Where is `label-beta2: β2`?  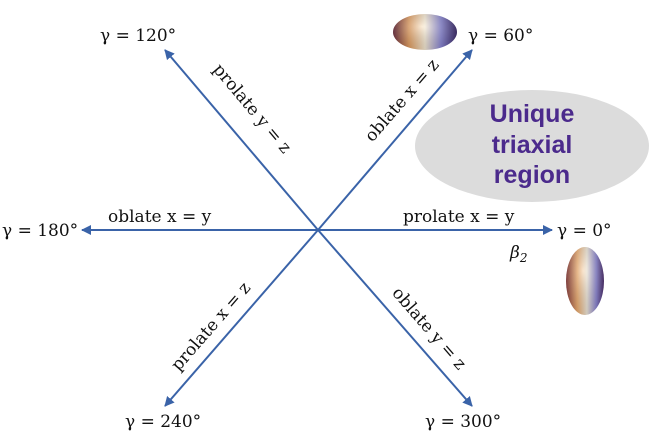
label-beta2: β2 is located at coordinates (518, 254).